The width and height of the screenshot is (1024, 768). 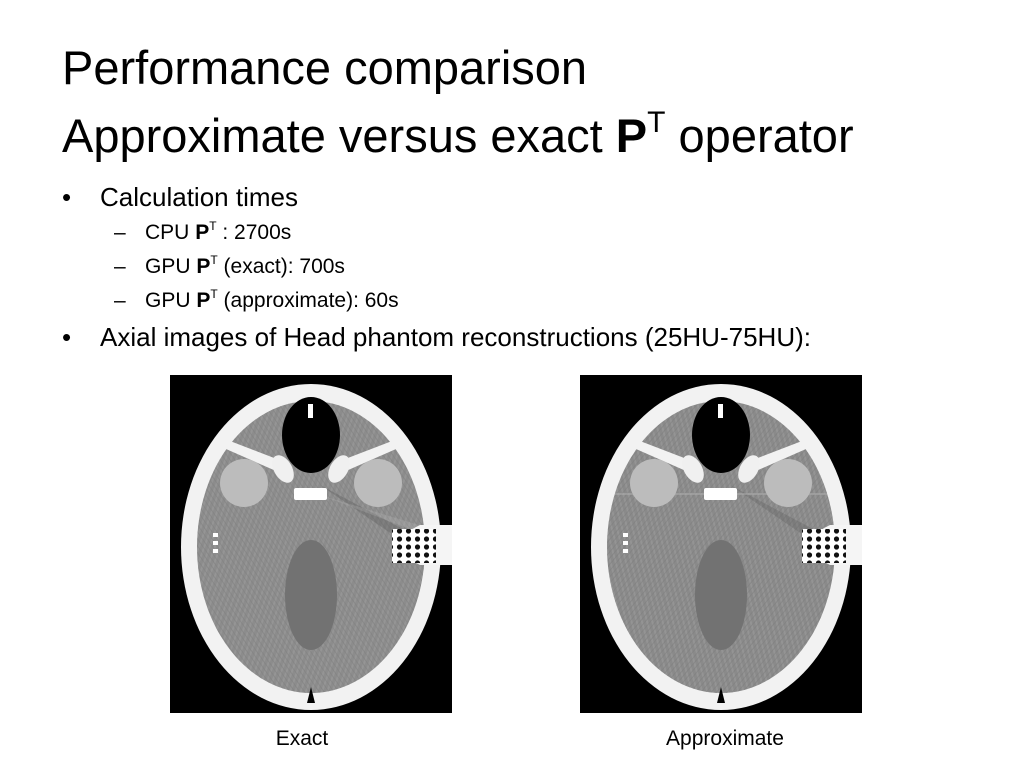 I want to click on sub-bullet-gpu-exact-time: – GPU PT (exact): 700s, so click(x=436, y=267).